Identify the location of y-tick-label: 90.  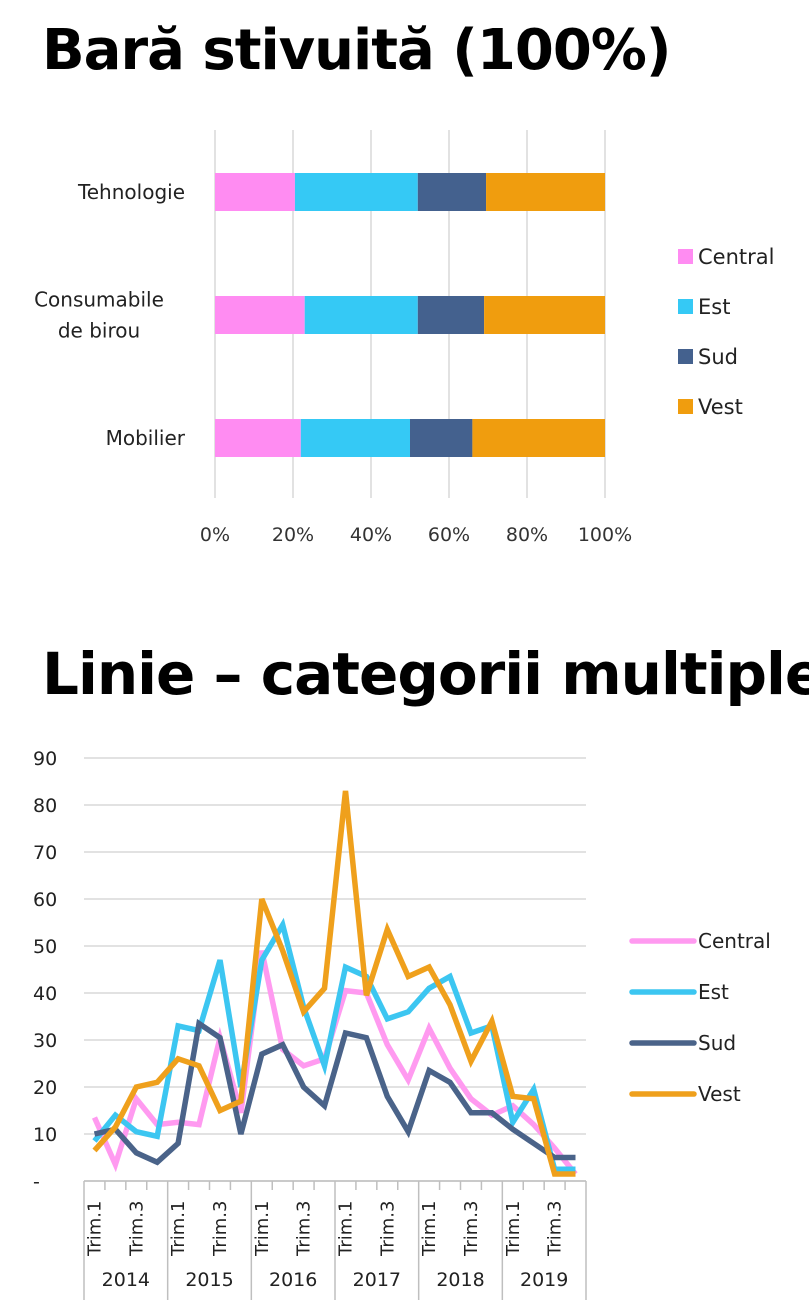
(45, 759).